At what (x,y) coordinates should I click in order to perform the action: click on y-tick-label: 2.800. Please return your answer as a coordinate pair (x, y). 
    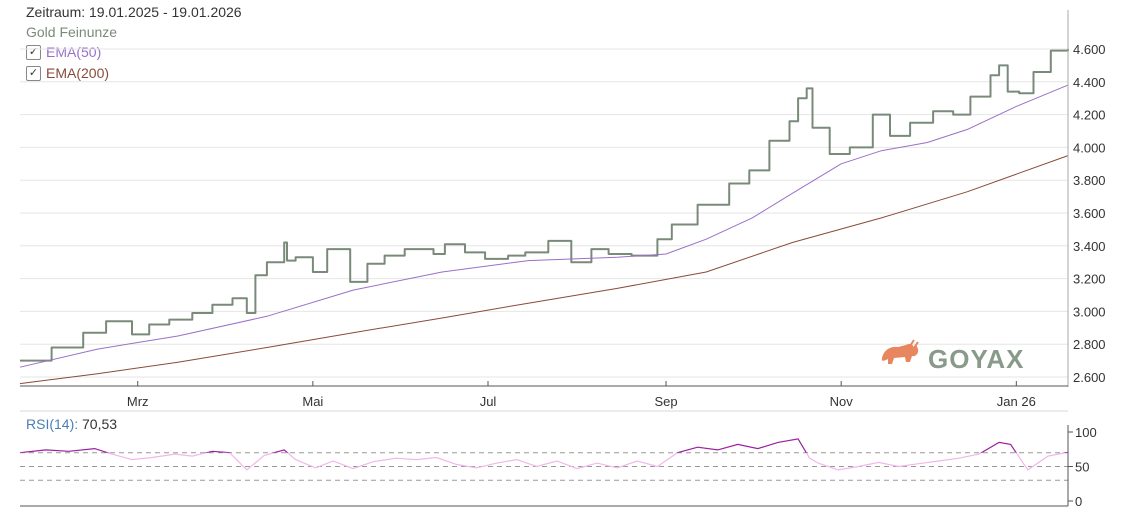
    Looking at the image, I should click on (1089, 344).